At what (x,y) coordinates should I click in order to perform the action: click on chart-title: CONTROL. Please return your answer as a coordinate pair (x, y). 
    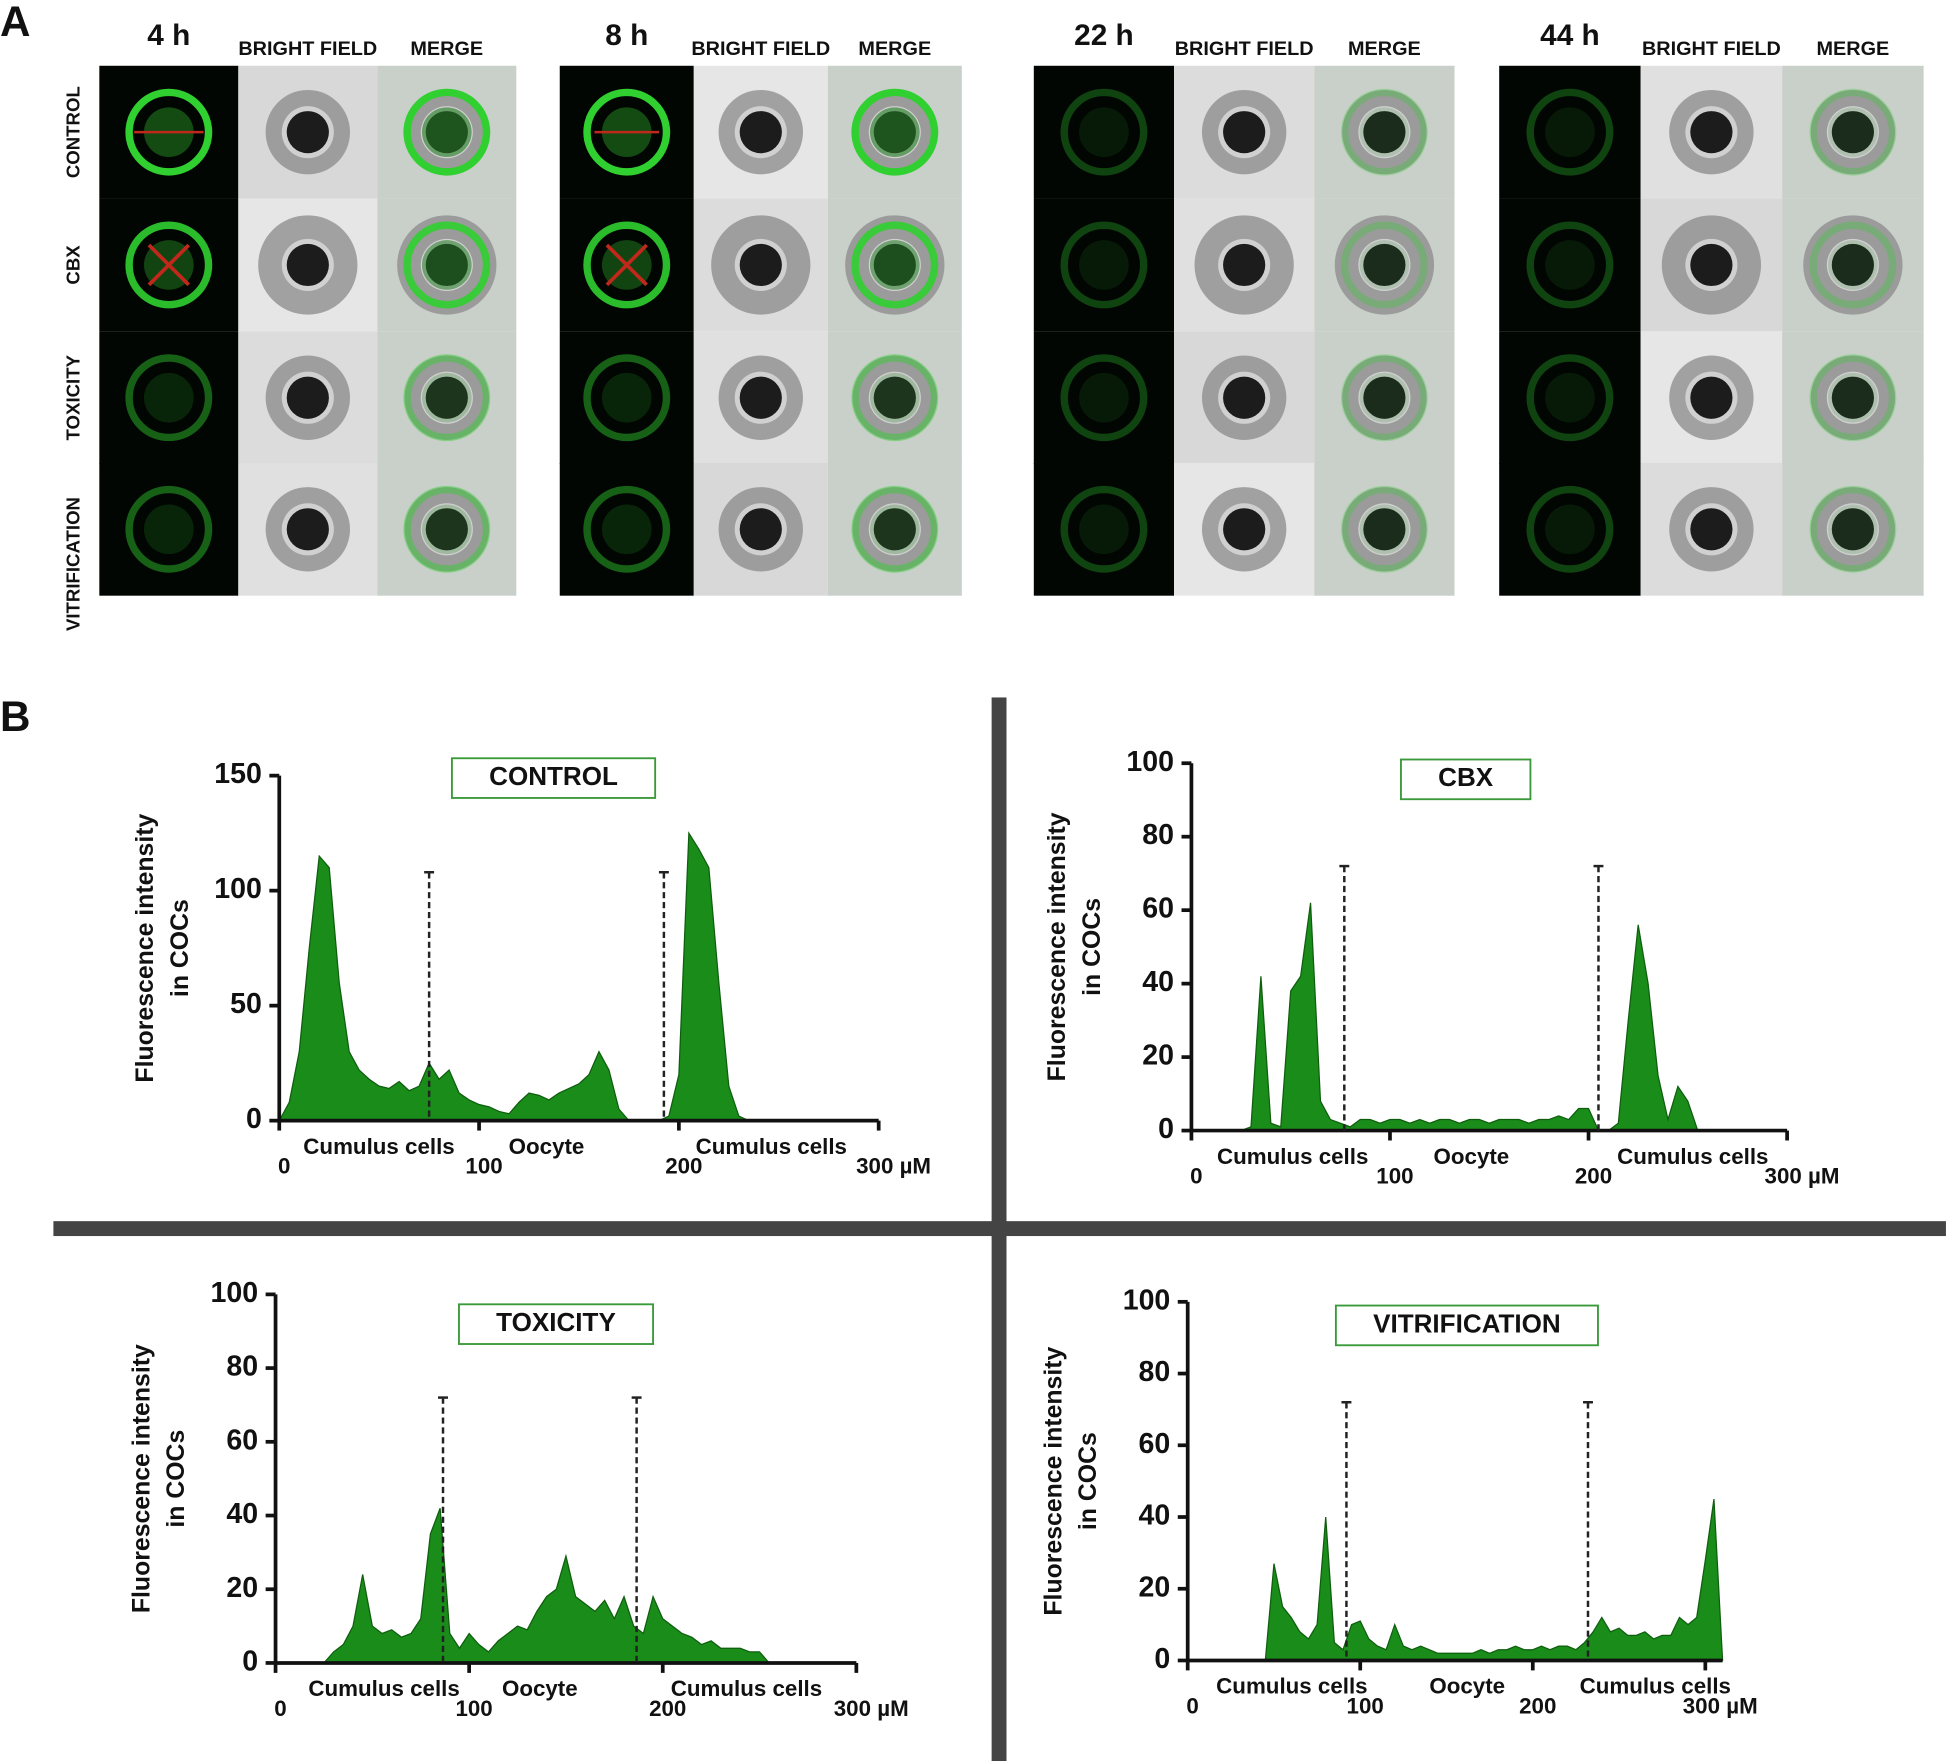
    Looking at the image, I should click on (553, 776).